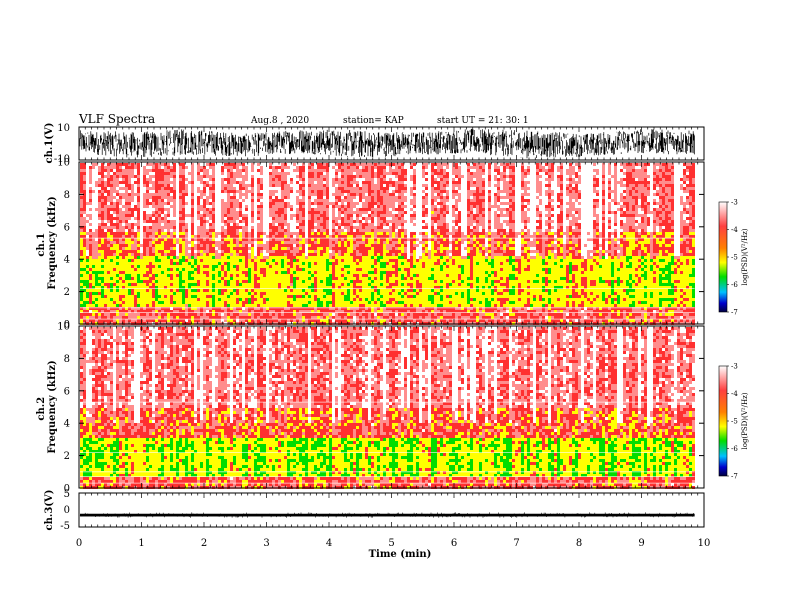  Describe the element at coordinates (641, 543) in the screenshot. I see `x-tick-9: 9` at that location.